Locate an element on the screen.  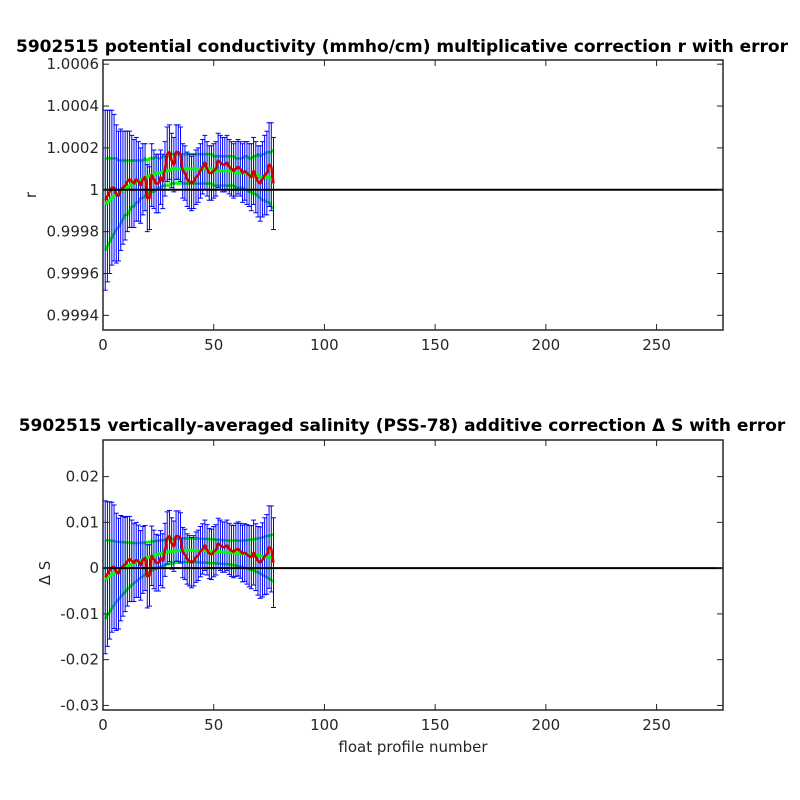
y-axis-label: Δ S is located at coordinates (45, 573).